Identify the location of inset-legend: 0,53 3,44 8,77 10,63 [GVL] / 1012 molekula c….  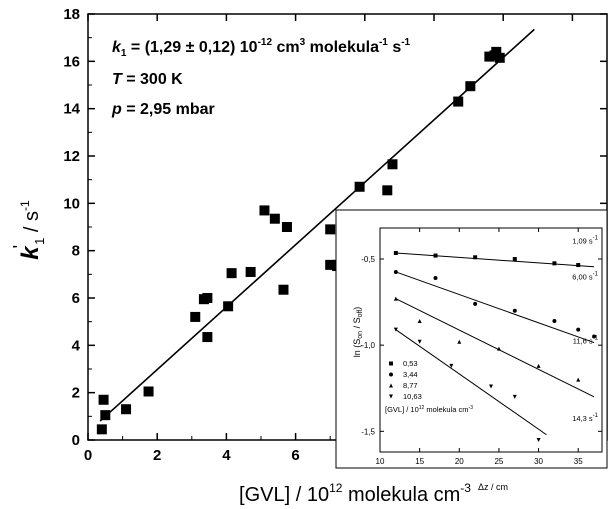
(429, 386).